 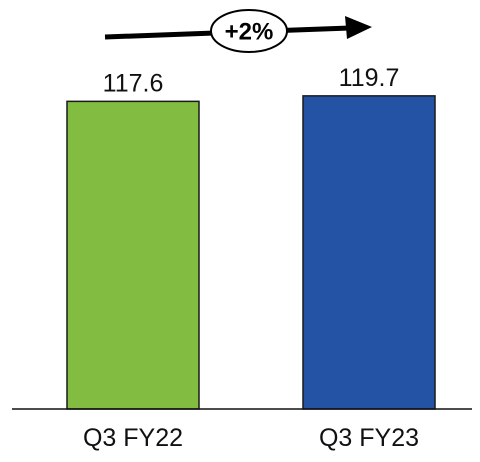 I want to click on x-tick-labels-layer: Q3 FY22 Q3 FY23, so click(x=251, y=438).